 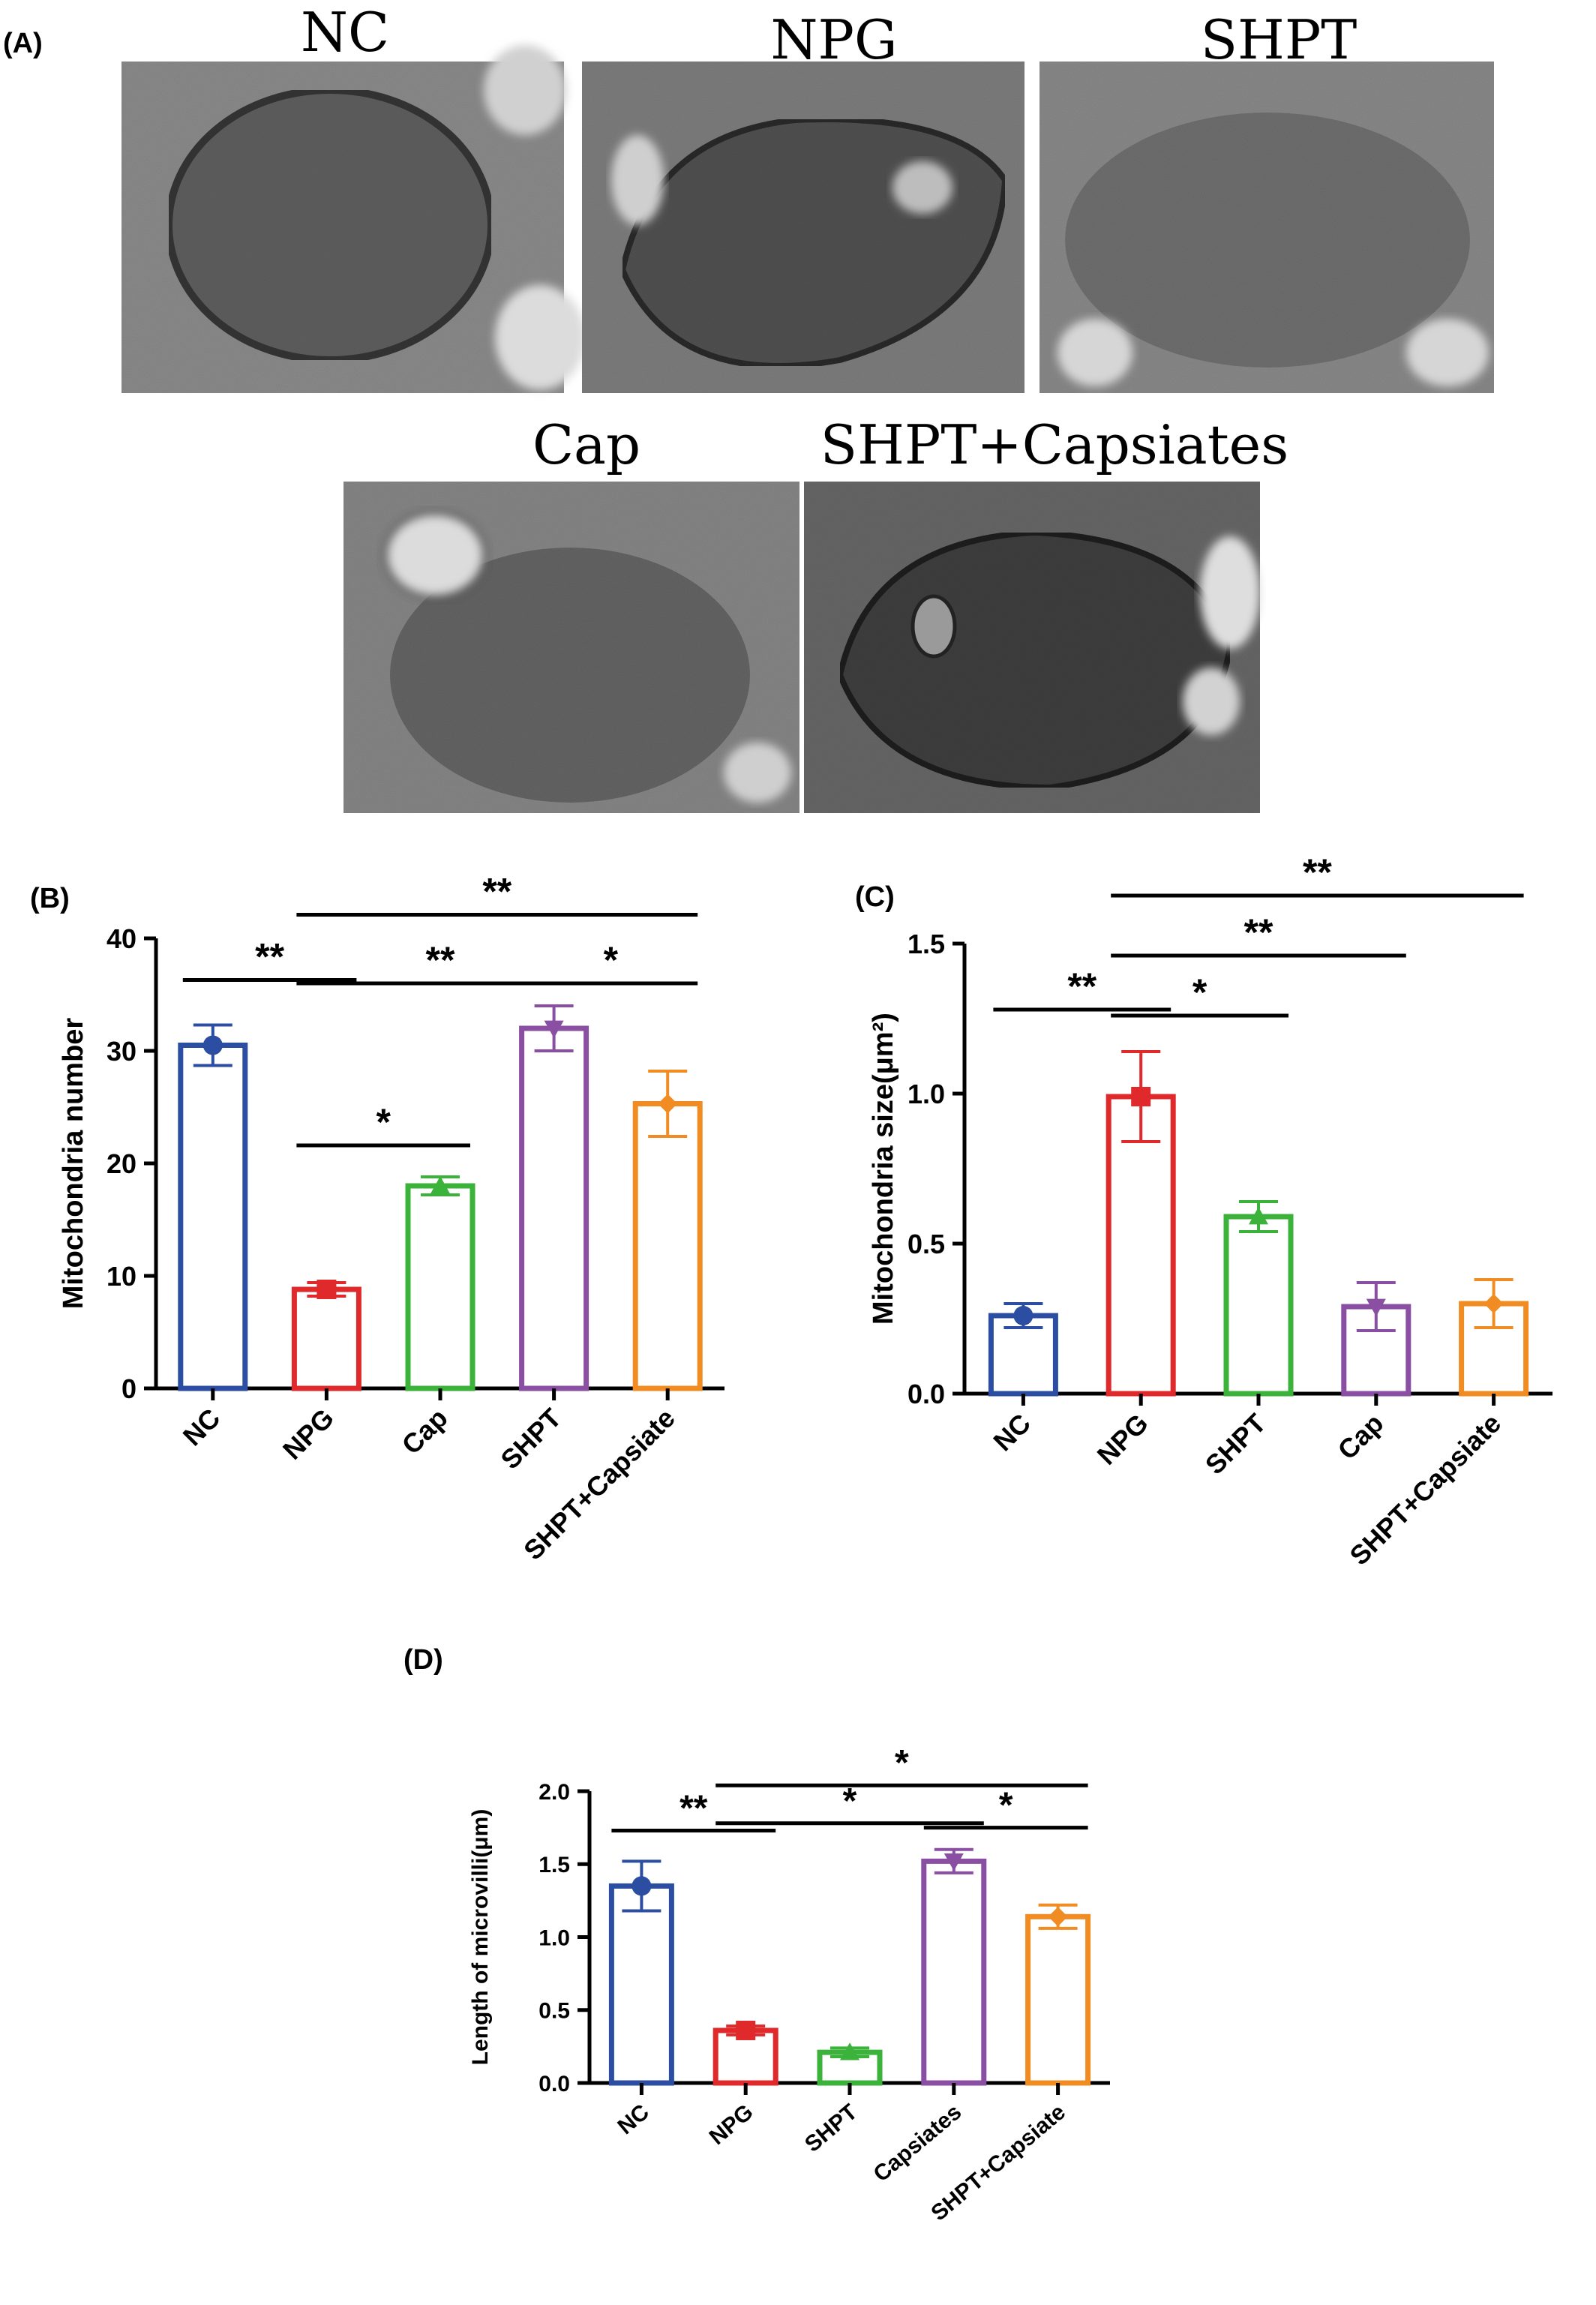 I want to click on y-axis-title: Mitochondria number, so click(x=73, y=1164).